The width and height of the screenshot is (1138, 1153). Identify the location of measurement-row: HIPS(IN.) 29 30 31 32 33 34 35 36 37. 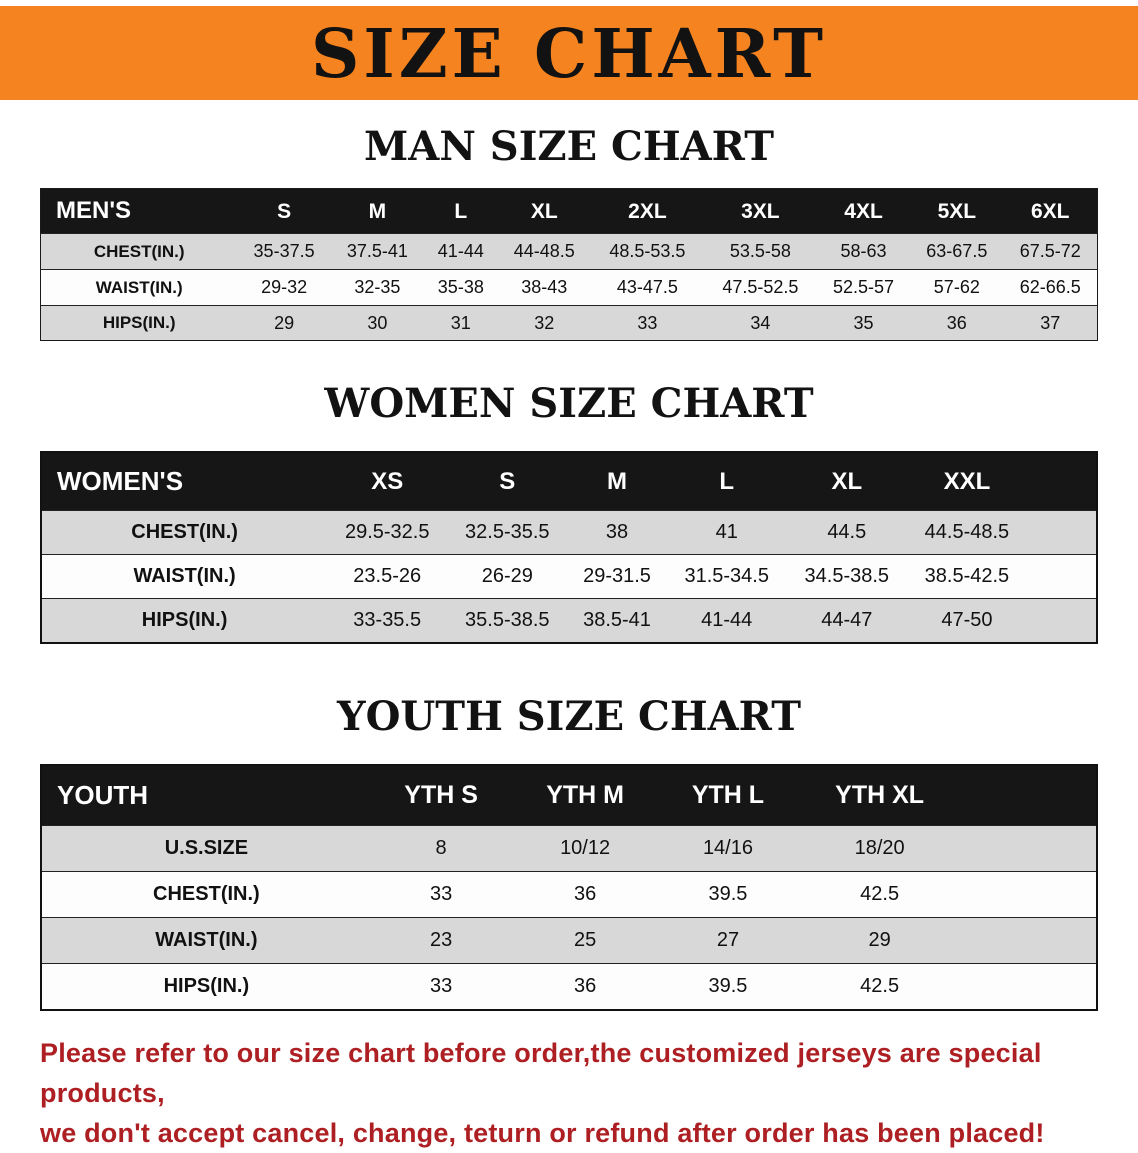
(569, 322).